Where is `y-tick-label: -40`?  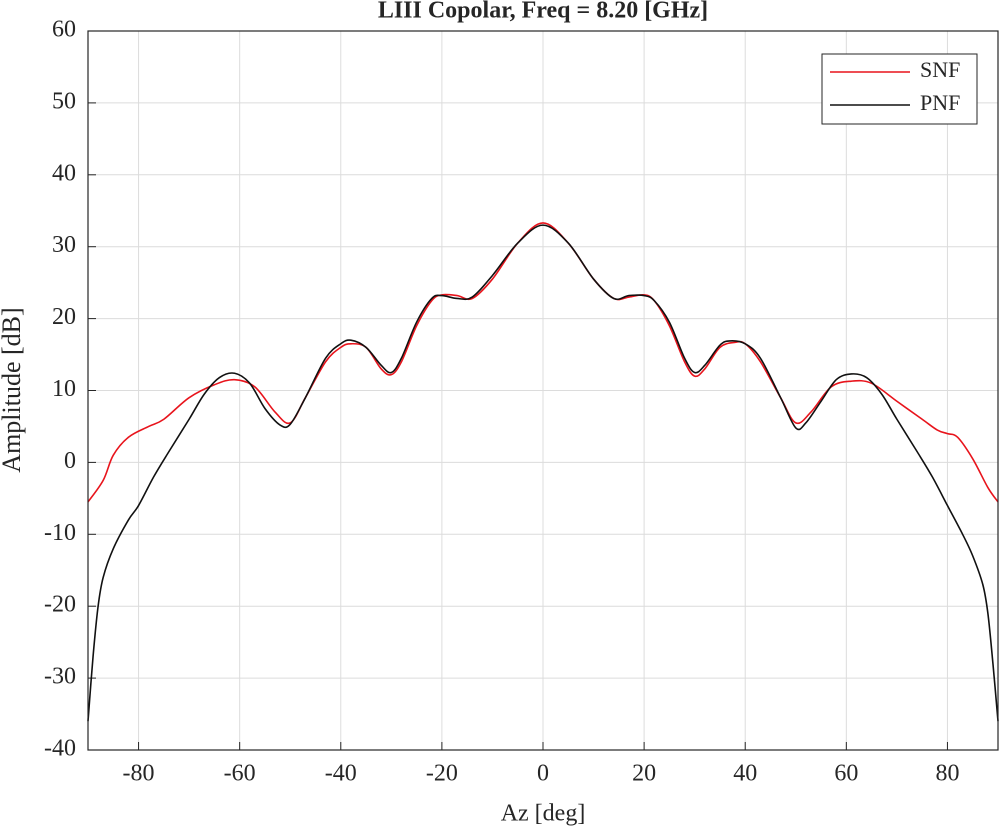 y-tick-label: -40 is located at coordinates (60, 749).